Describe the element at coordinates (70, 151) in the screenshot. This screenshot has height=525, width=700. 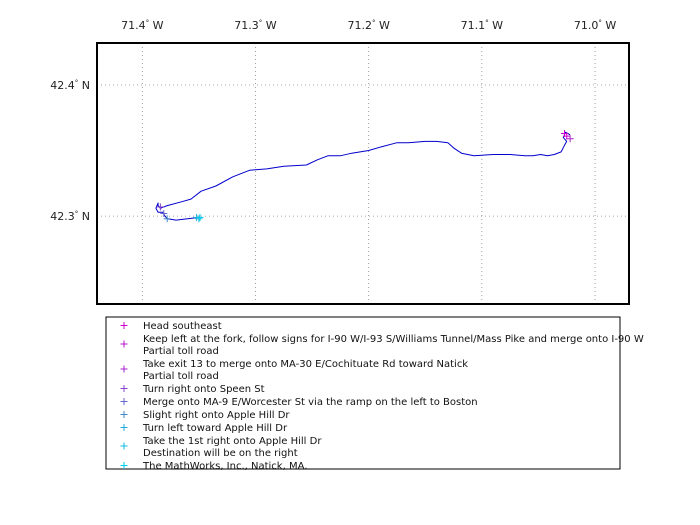
I see `latitude-labels: 42.4° N 42.3° N` at that location.